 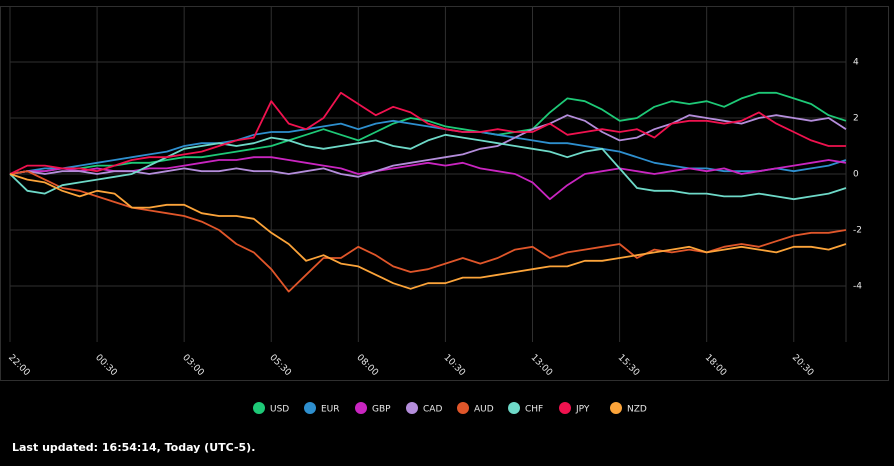 What do you see at coordinates (629, 366) in the screenshot?
I see `x-tick-label: 15:30` at bounding box center [629, 366].